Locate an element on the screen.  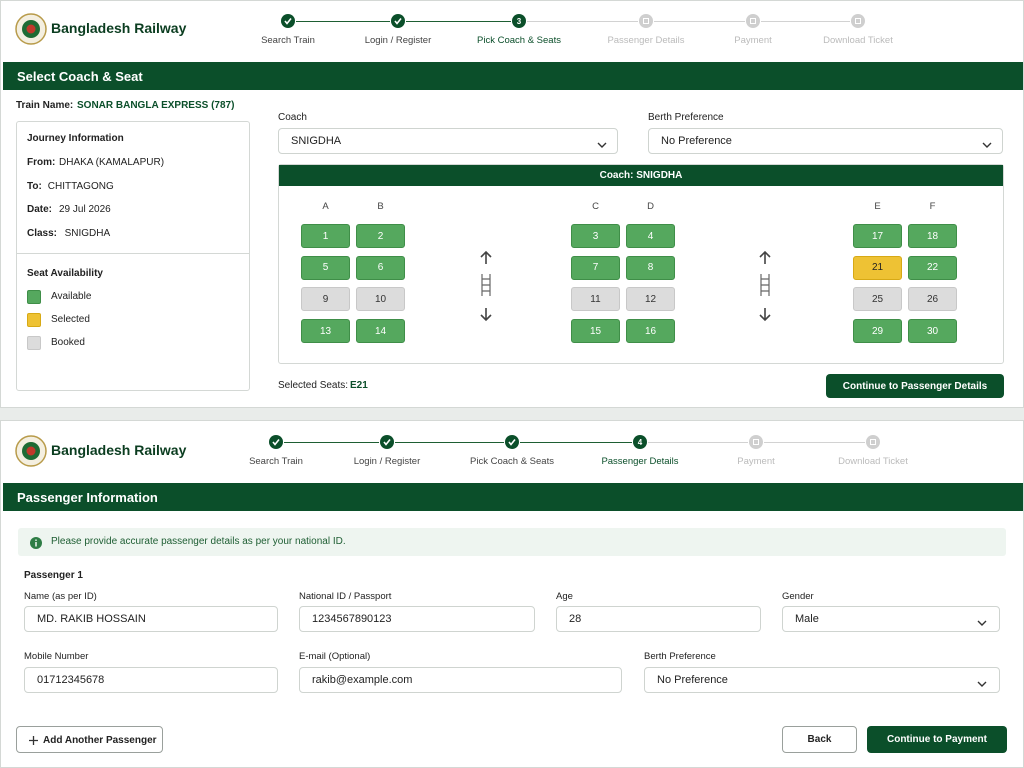
seat: 29 is located at coordinates (877, 331).